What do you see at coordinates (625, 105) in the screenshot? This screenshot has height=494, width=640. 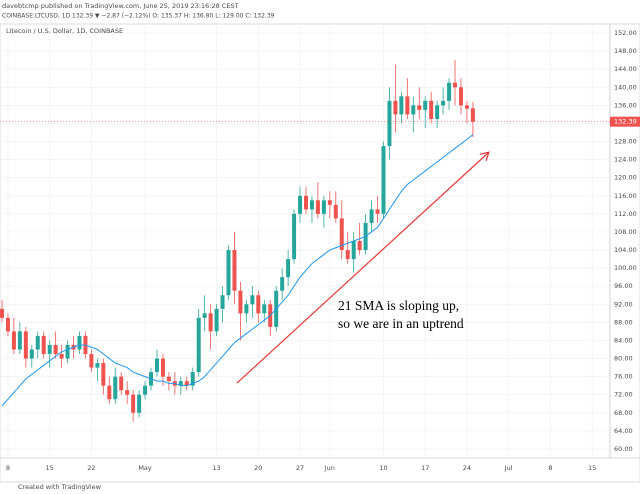 I see `y-tick-label: 136.00` at bounding box center [625, 105].